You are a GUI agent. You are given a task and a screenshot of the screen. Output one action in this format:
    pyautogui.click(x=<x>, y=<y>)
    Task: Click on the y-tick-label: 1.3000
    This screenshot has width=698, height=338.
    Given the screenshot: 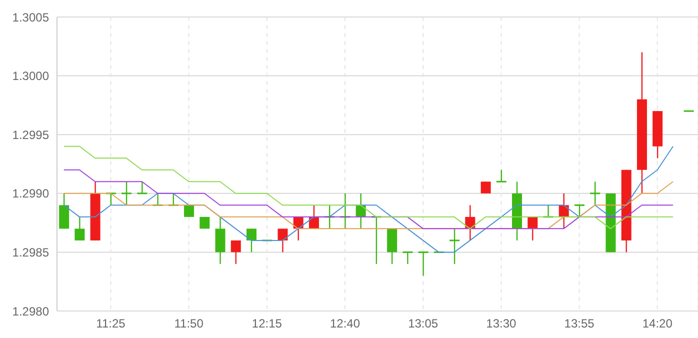 What is the action you would take?
    pyautogui.click(x=31, y=76)
    